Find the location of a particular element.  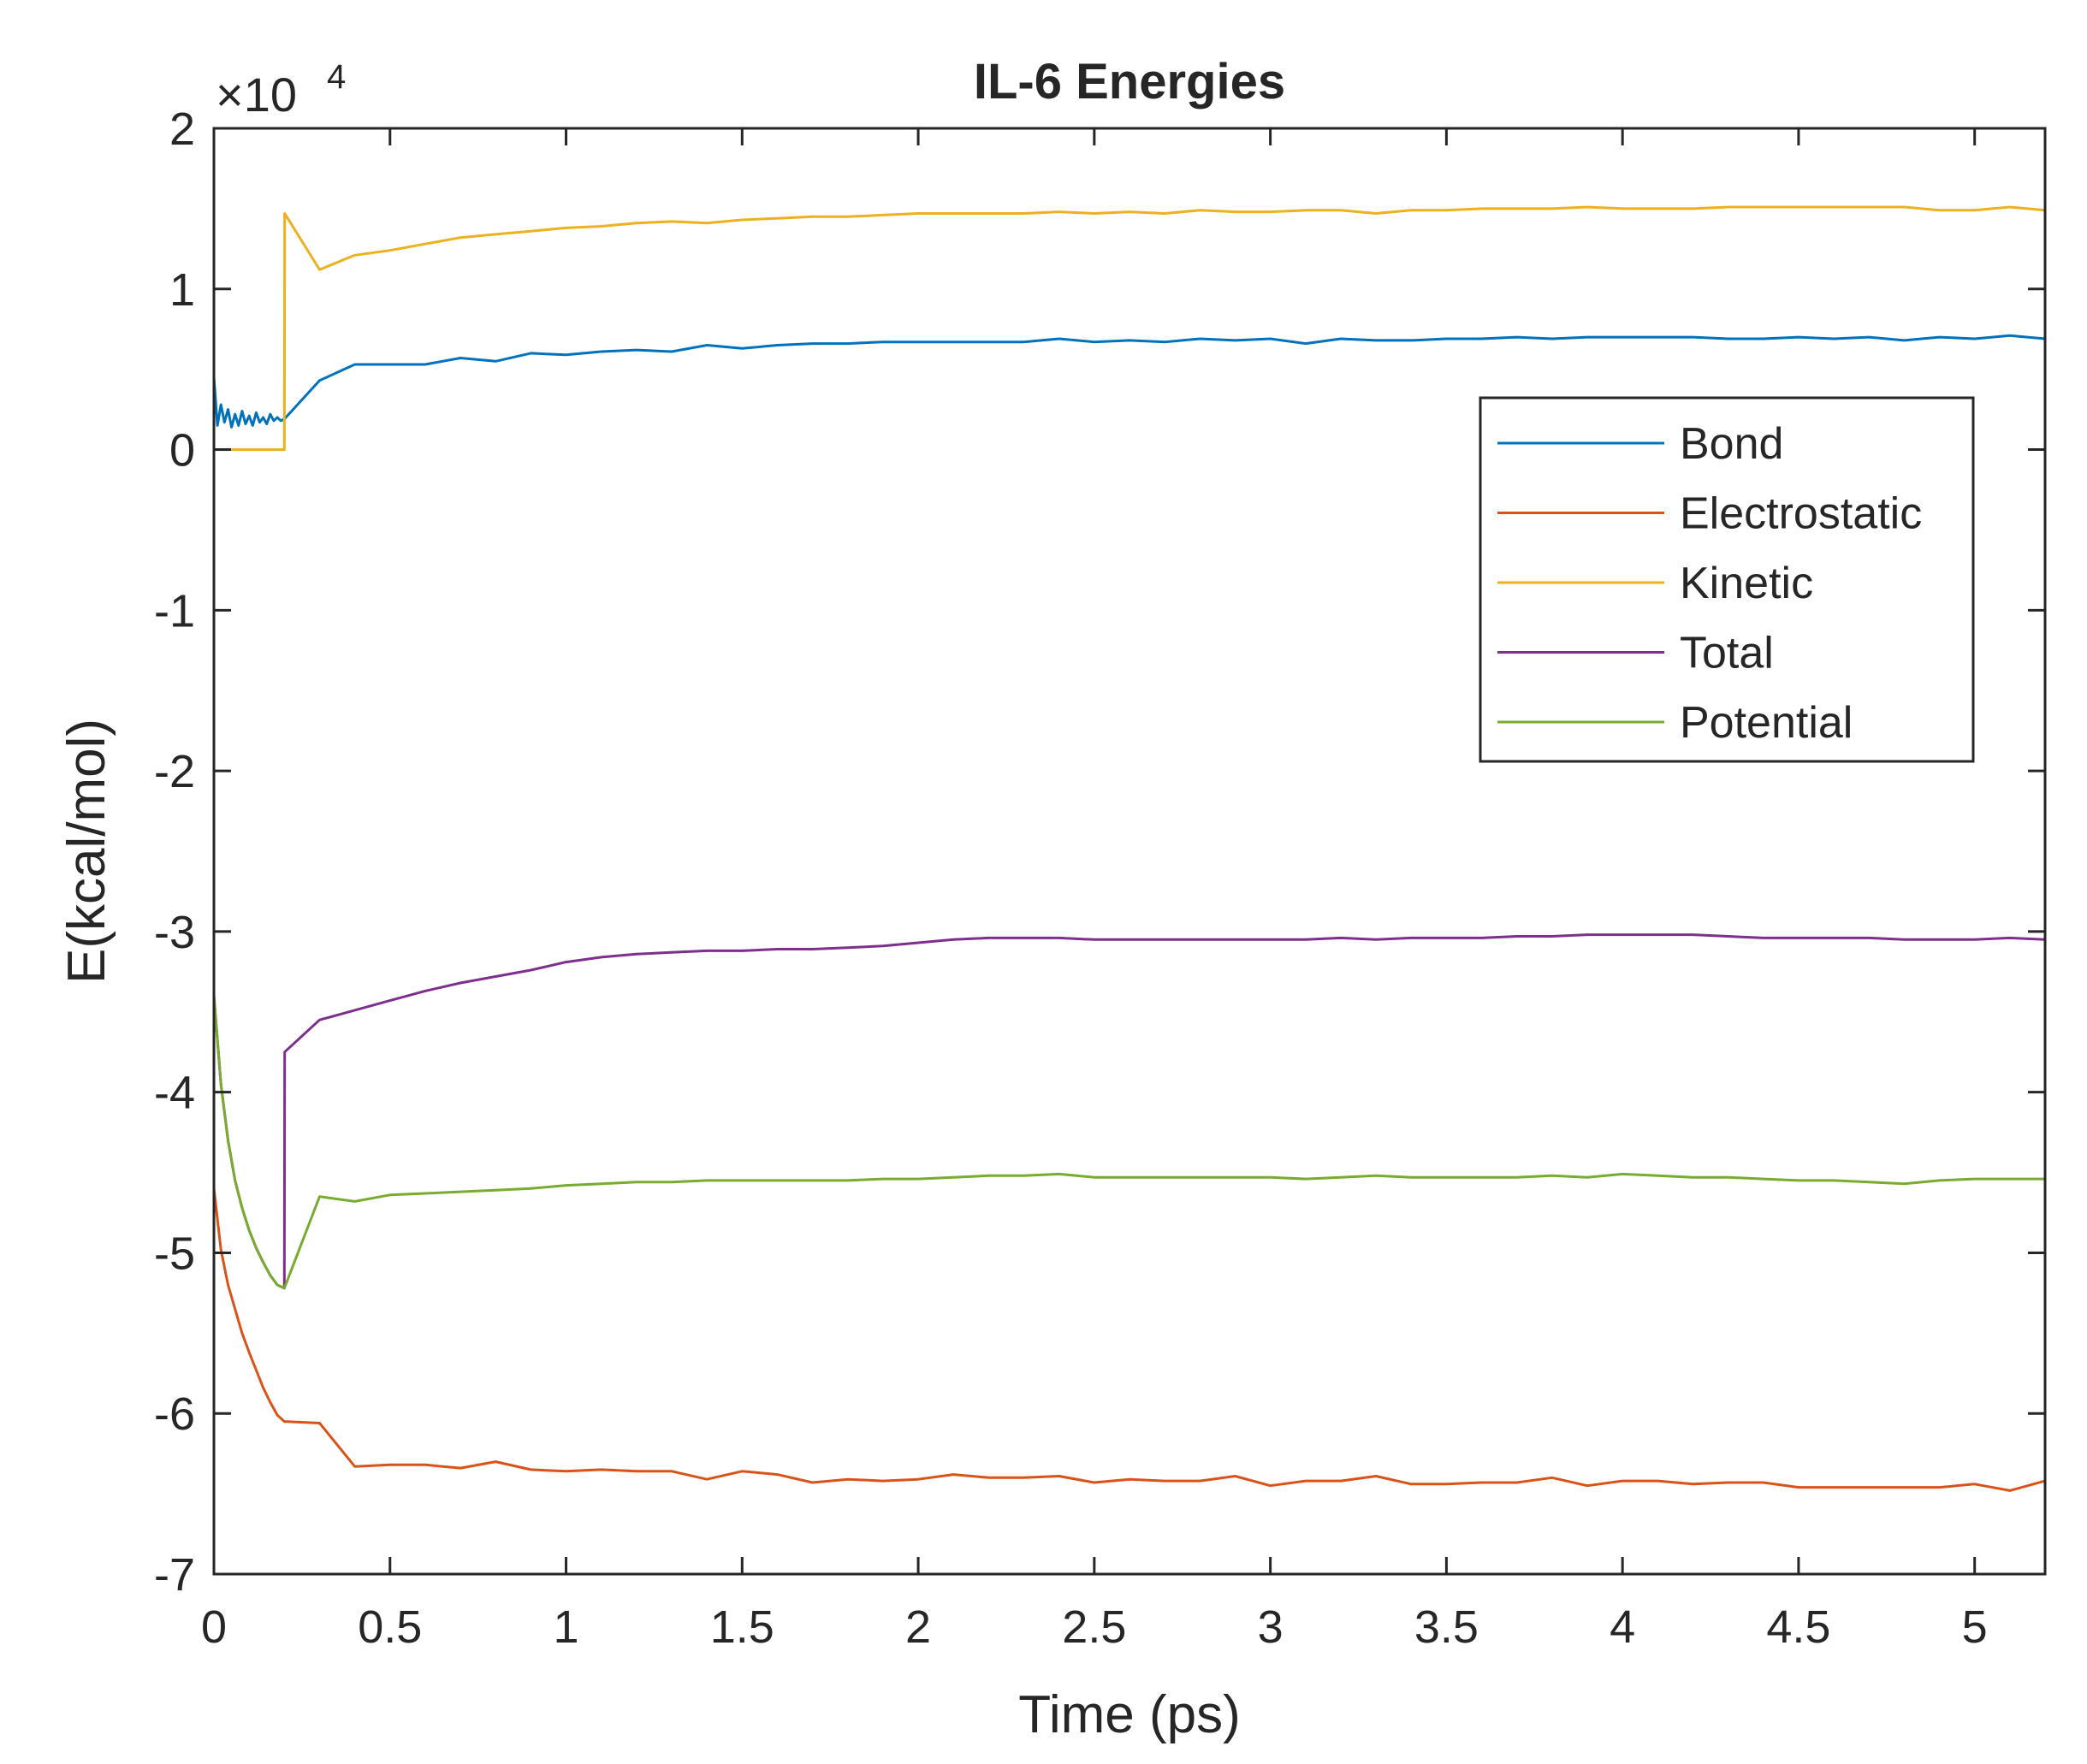

y-tick-label: -4 is located at coordinates (174, 1093).